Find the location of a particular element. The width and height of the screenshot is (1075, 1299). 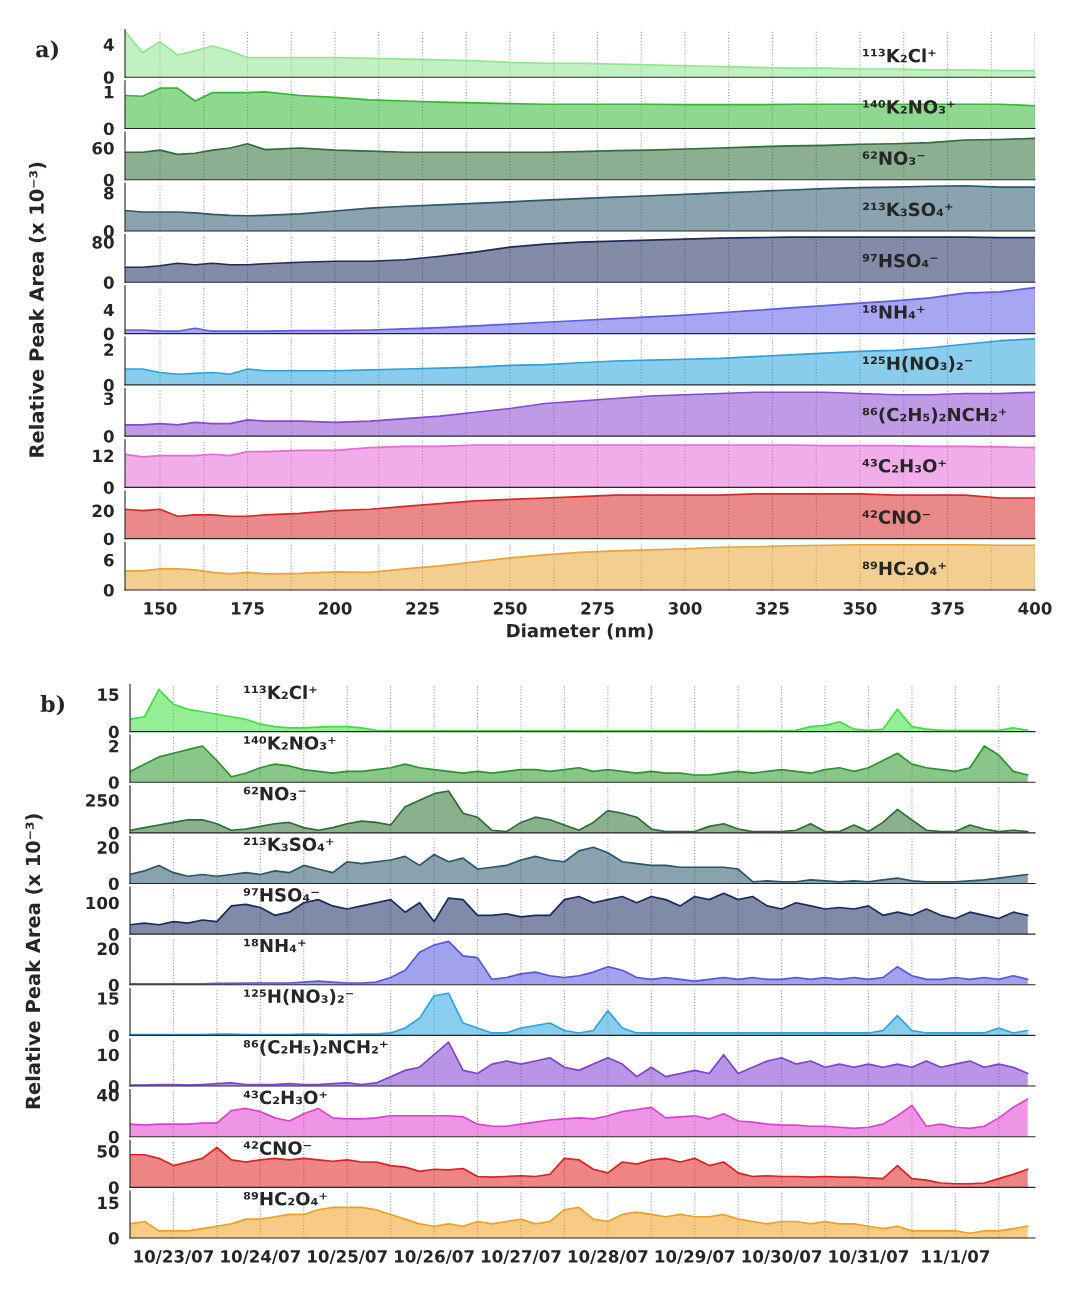

x-tick-label: 400 is located at coordinates (1035, 608).